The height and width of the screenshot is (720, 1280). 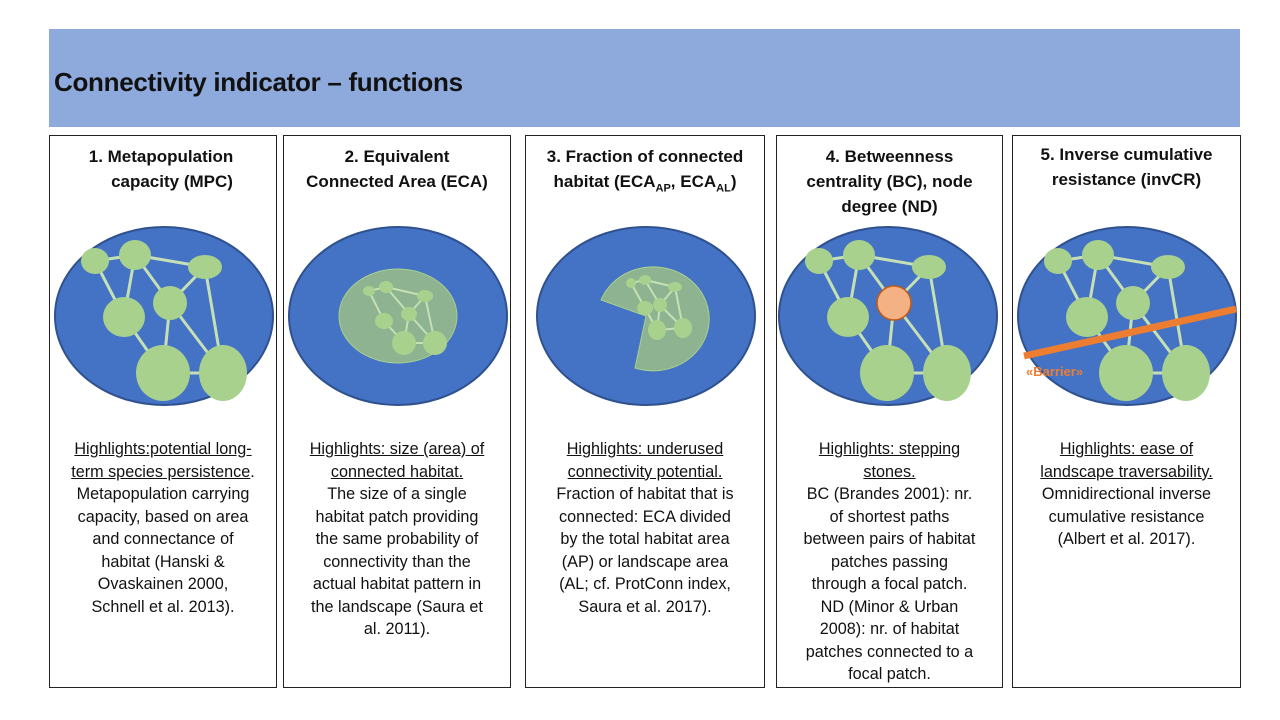 I want to click on body-line: the landscape (Saura et, so click(x=397, y=606).